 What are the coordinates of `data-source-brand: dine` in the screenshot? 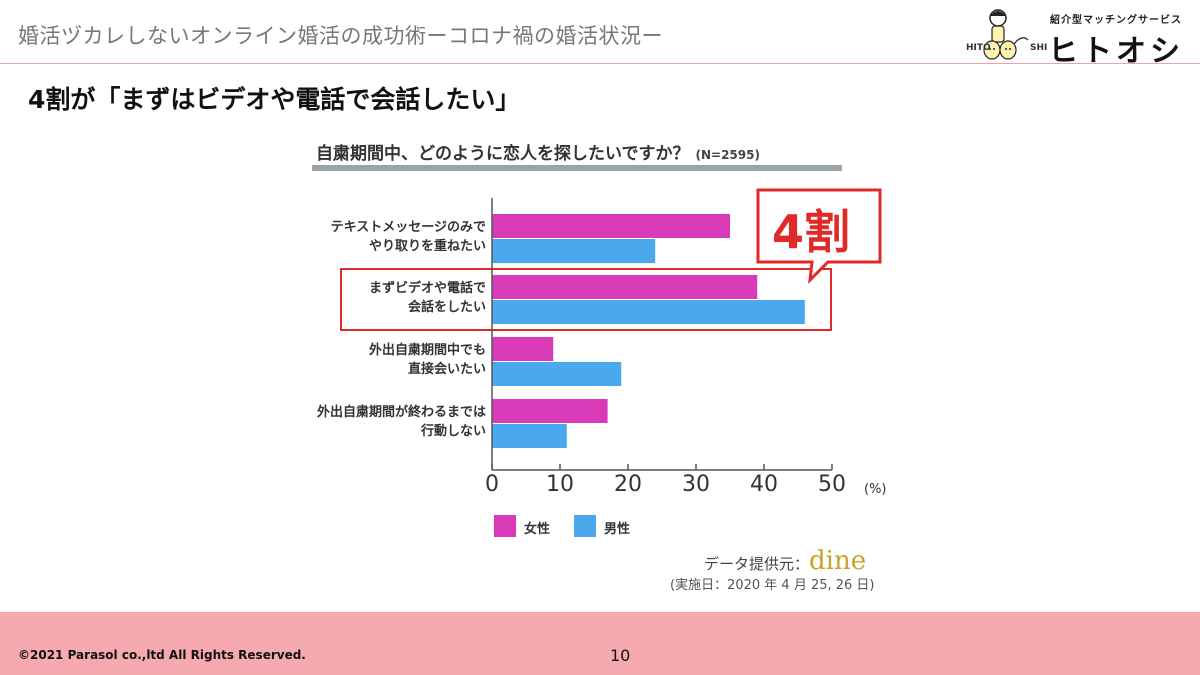 It's located at (838, 561).